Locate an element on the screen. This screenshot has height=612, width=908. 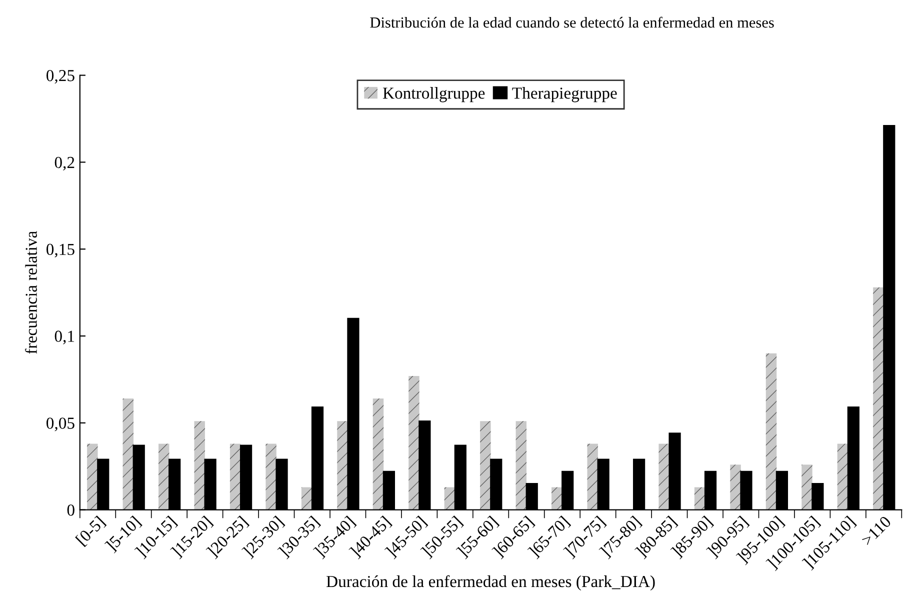
y-tick-label: 0,15 is located at coordinates (60, 251).